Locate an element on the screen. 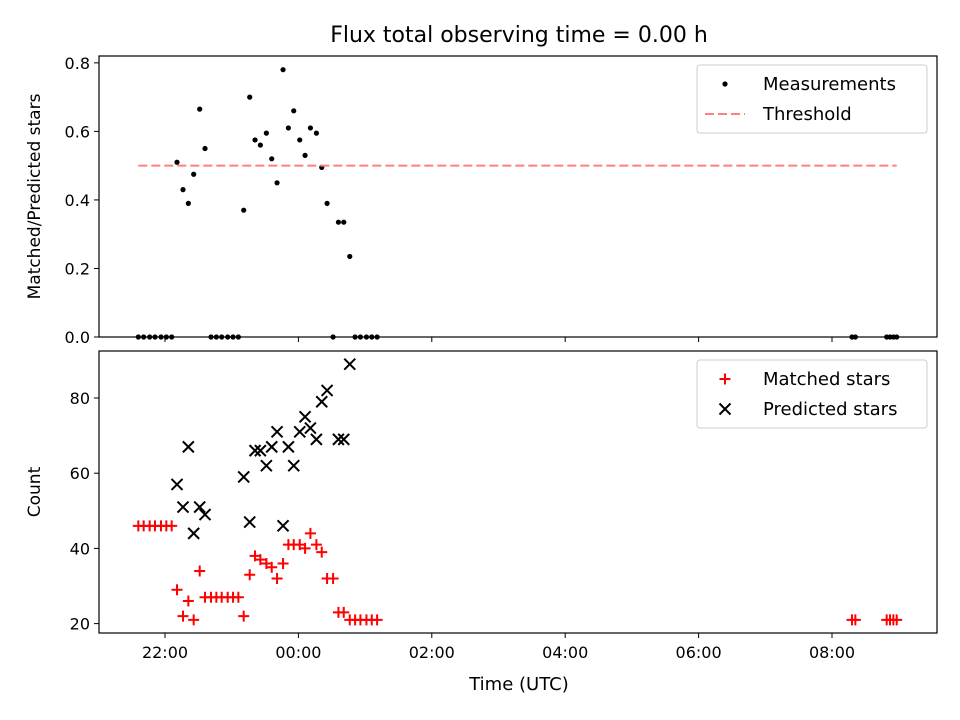 The width and height of the screenshot is (960, 720). chart-title: Flux total observing time = 0.00 h is located at coordinates (519, 35).